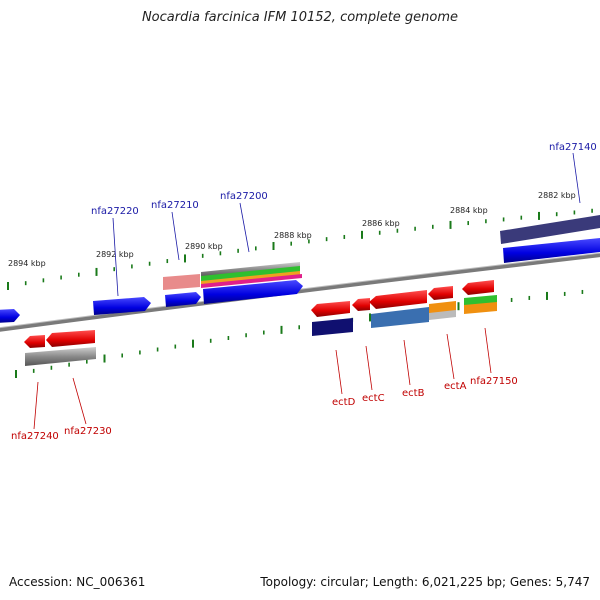 Image resolution: width=600 pixels, height=600 pixels. What do you see at coordinates (400, 317) in the screenshot?
I see `feature-bar-steel-ectB` at bounding box center [400, 317].